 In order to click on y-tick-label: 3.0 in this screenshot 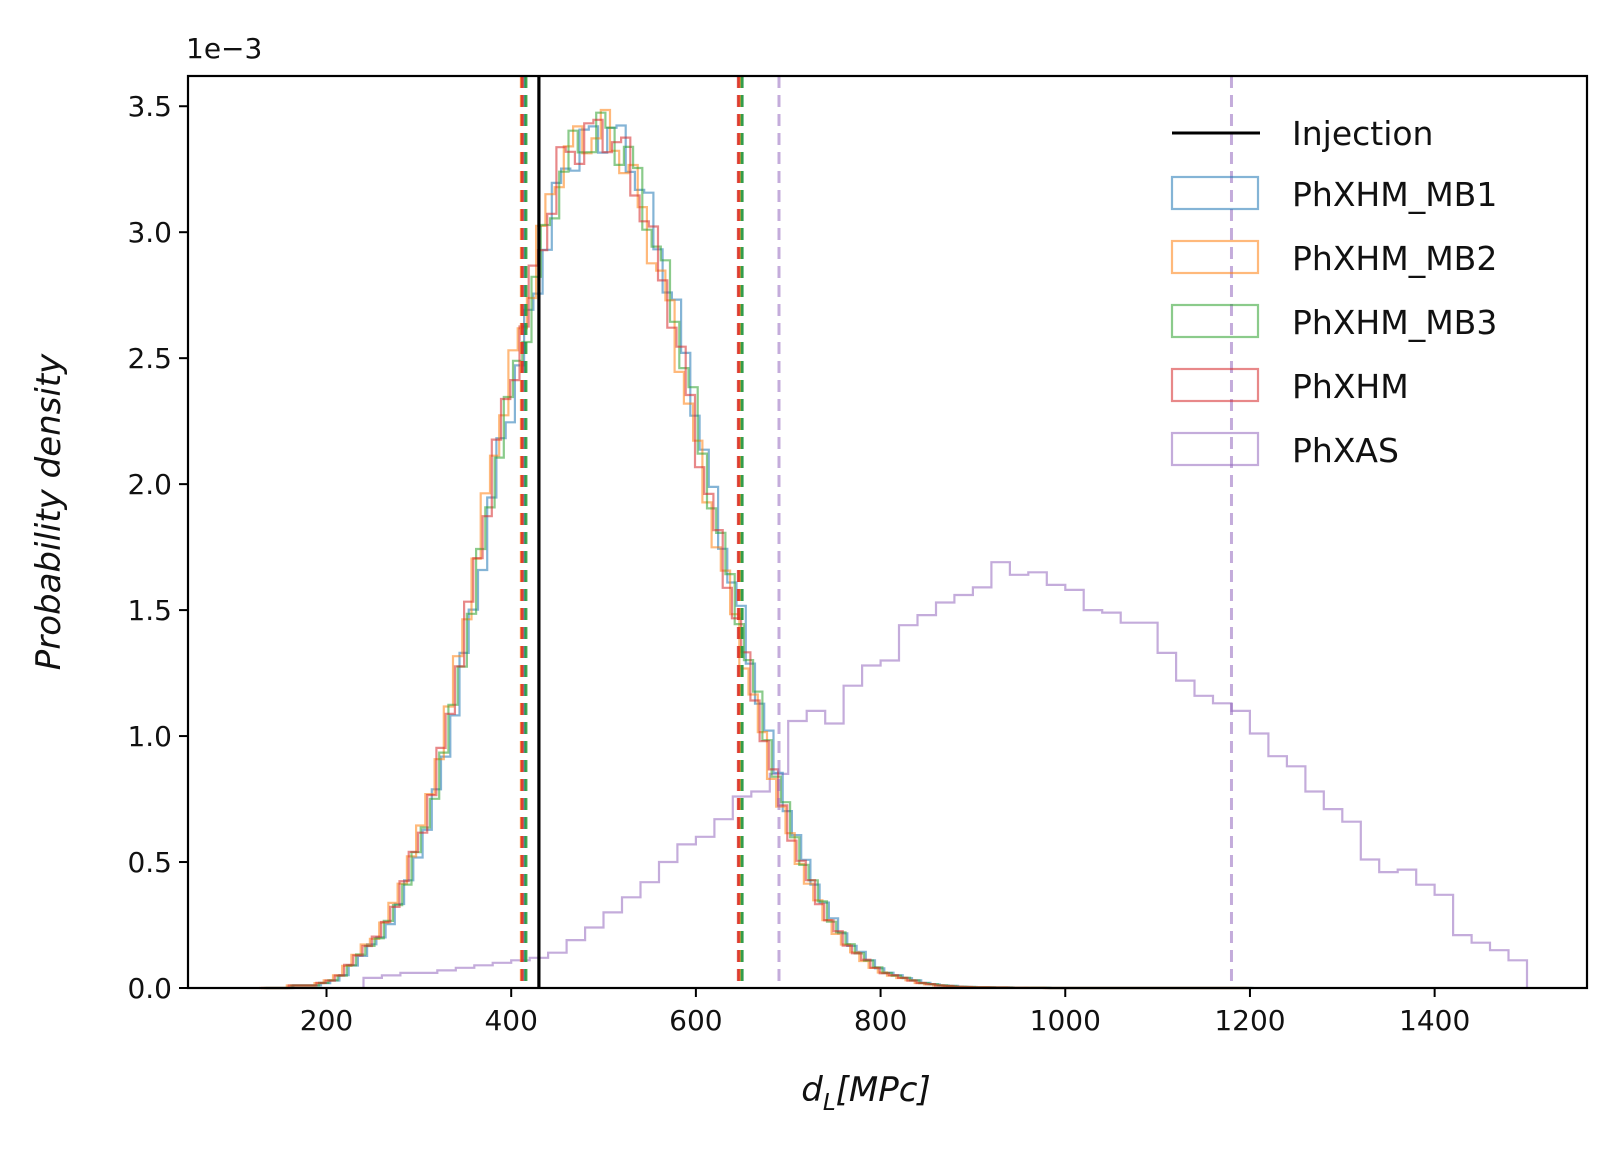, I will do `click(149, 232)`.